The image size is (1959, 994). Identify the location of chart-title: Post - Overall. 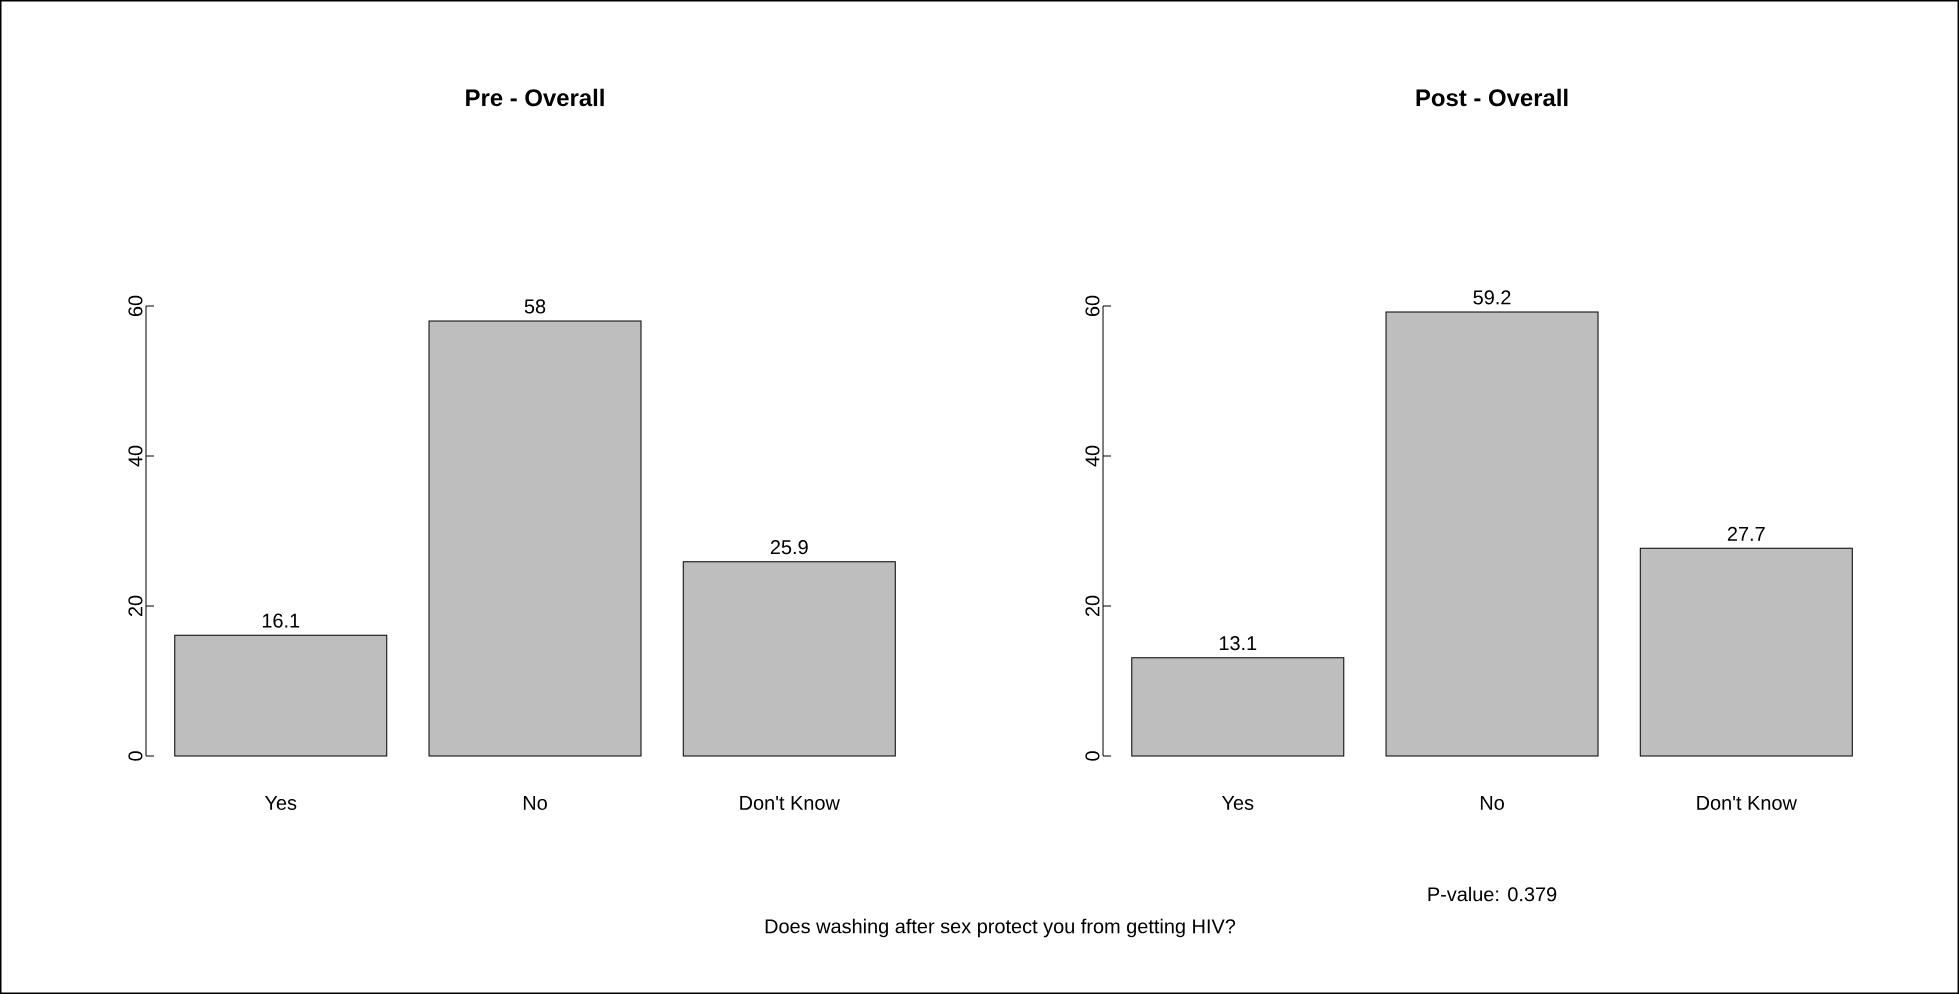
(1492, 97).